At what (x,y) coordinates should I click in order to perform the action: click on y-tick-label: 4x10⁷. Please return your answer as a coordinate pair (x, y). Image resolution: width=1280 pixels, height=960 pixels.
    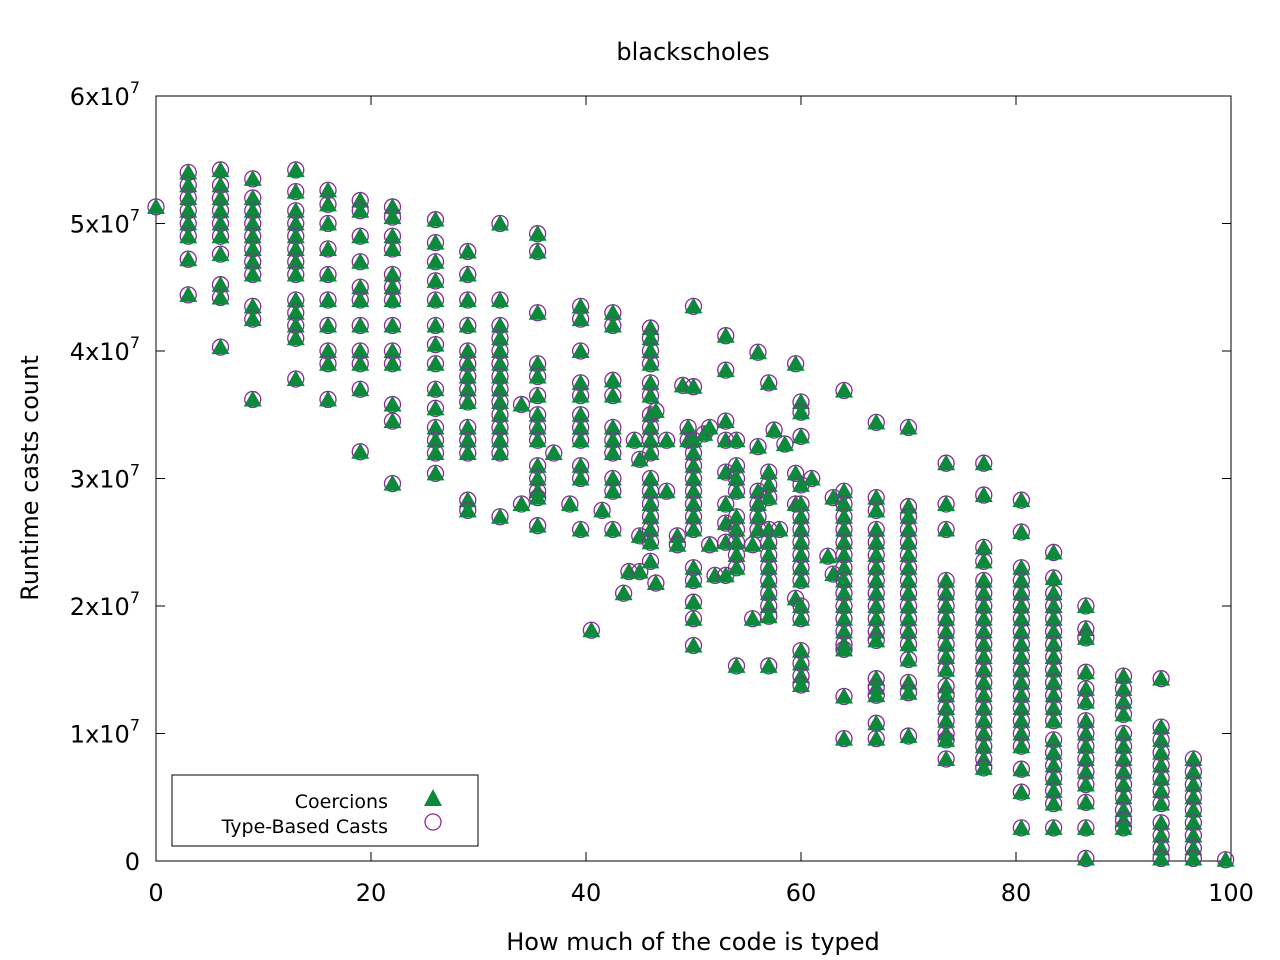
    Looking at the image, I should click on (105, 349).